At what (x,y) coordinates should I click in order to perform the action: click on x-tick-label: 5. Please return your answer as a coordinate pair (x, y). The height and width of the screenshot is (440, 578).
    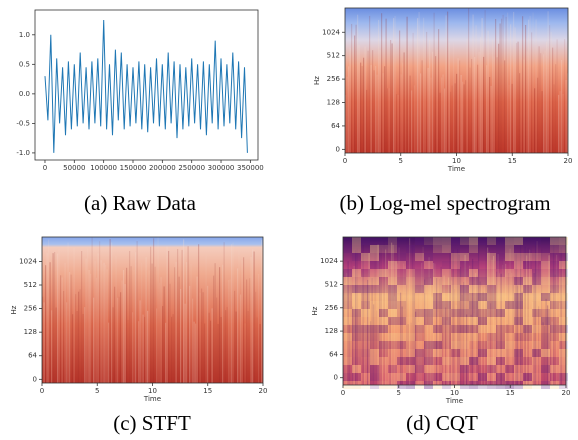
    Looking at the image, I should click on (401, 161).